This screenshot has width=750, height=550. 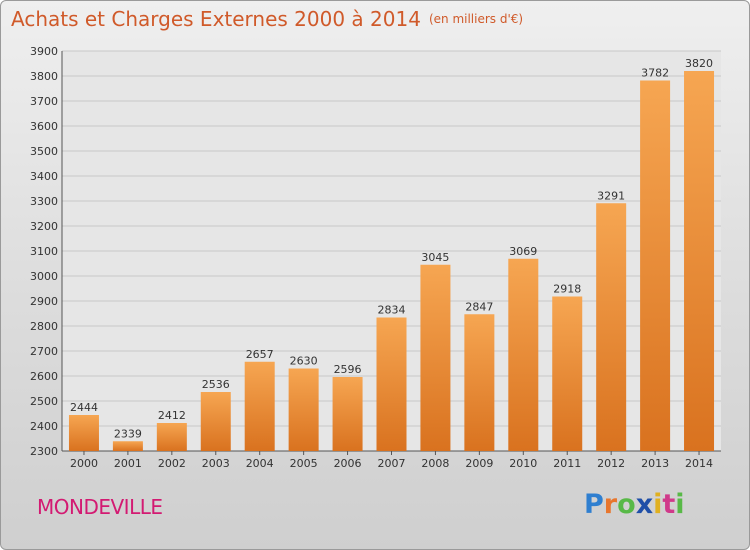 What do you see at coordinates (44, 251) in the screenshot?
I see `y-tick-label: 3100` at bounding box center [44, 251].